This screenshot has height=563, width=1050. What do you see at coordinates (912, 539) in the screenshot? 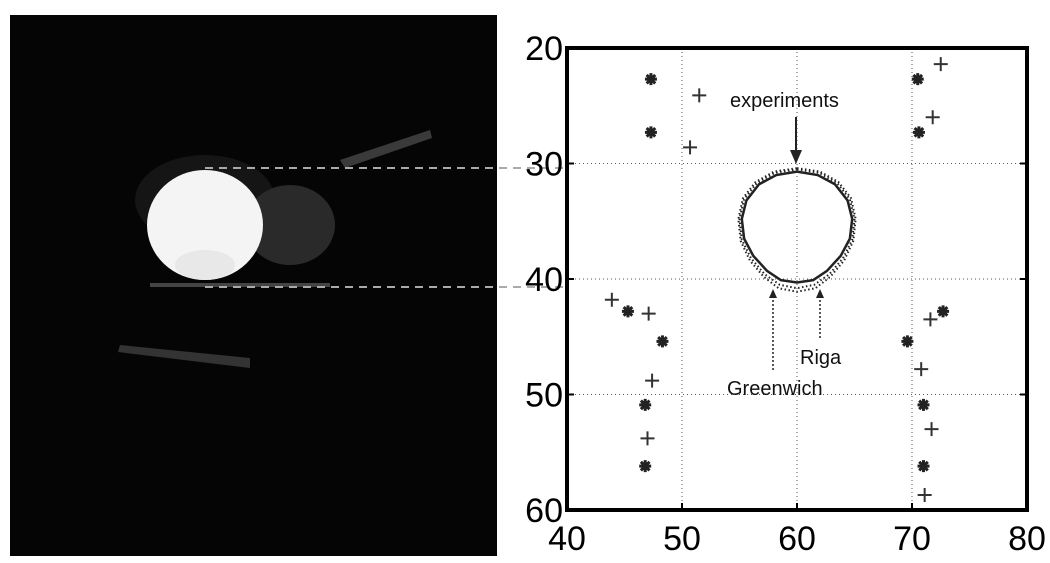
I see `x-tick-label: 70` at bounding box center [912, 539].